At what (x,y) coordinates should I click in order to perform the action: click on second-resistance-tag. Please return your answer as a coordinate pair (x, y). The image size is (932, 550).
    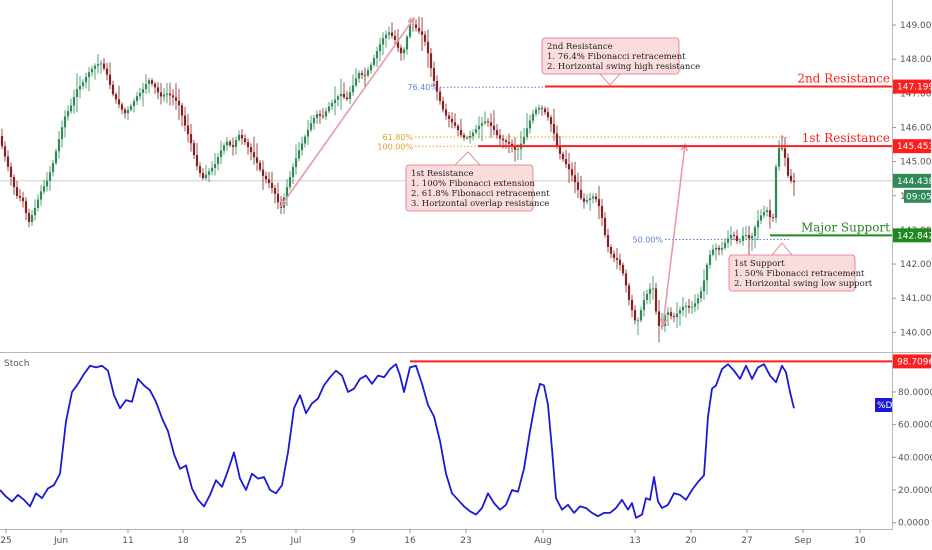
    Looking at the image, I should click on (912, 86).